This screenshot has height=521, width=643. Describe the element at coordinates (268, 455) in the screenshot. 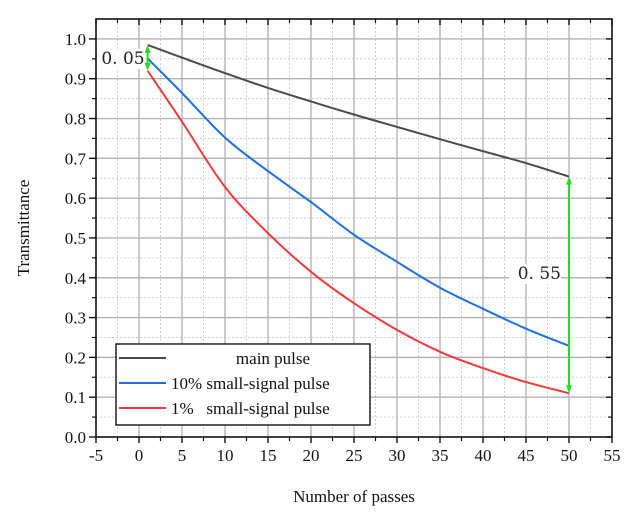

I see `x-tick-label: 15` at that location.